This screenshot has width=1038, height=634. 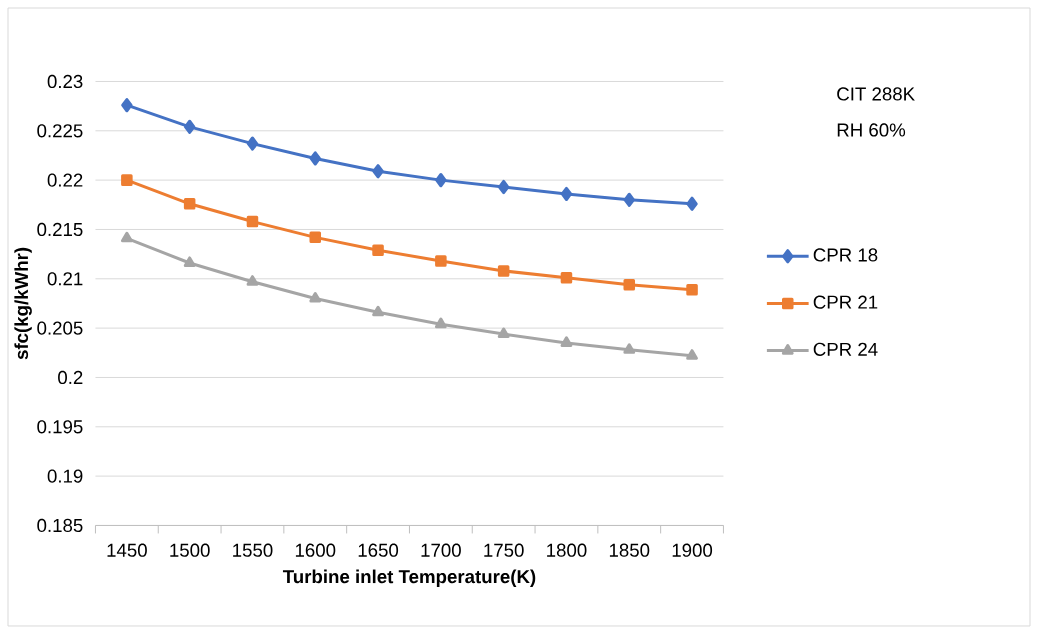 What do you see at coordinates (65, 279) in the screenshot?
I see `y-tick-label: 0.21` at bounding box center [65, 279].